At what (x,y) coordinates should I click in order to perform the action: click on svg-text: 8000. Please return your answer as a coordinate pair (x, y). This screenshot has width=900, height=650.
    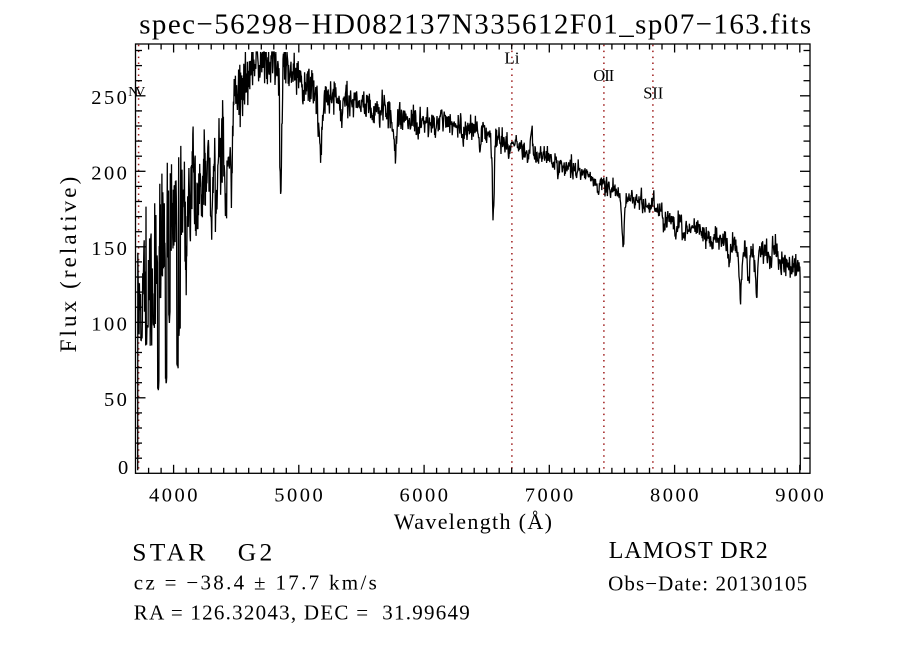
    Looking at the image, I should click on (675, 496).